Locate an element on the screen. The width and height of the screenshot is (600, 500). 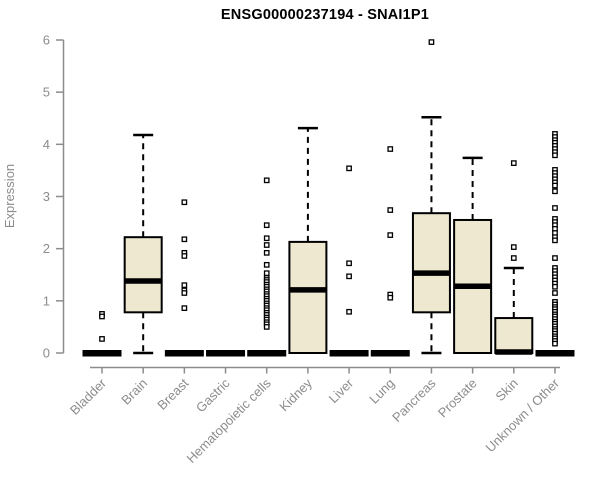
y-axis-label: Expression is located at coordinates (9, 196).